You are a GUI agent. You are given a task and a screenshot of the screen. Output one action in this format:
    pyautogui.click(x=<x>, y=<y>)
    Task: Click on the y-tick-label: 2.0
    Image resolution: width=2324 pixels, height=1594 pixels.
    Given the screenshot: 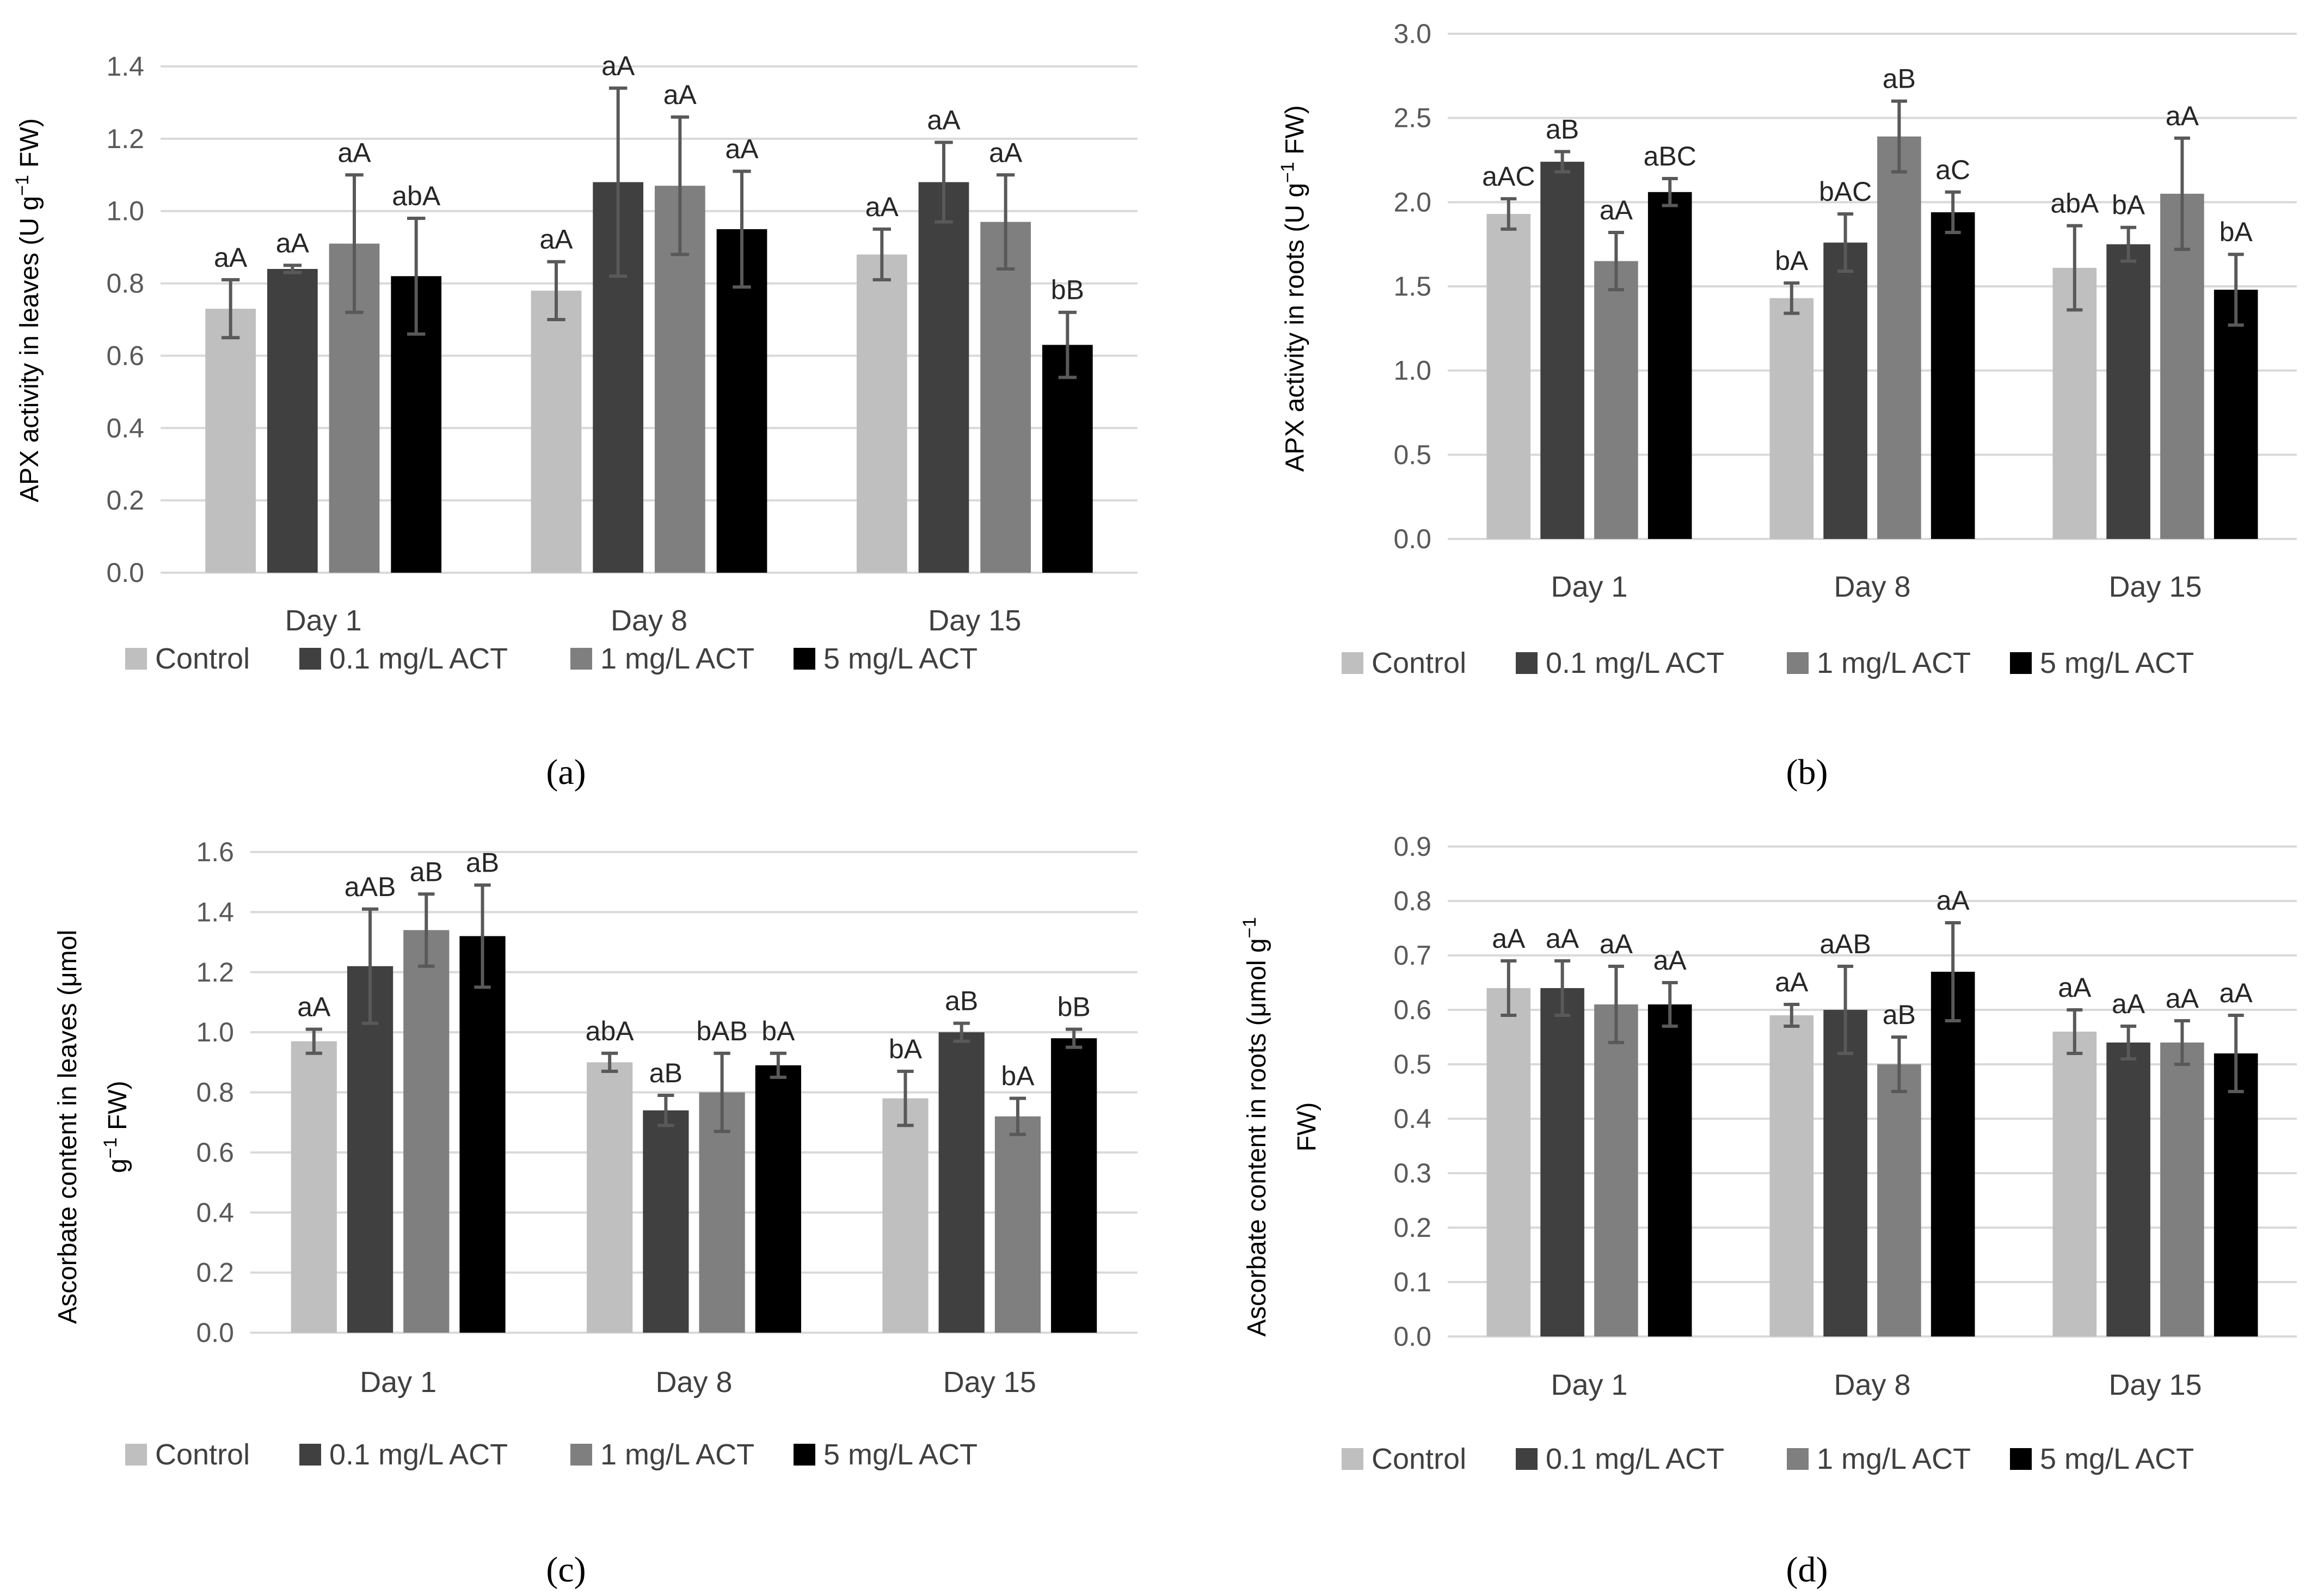 What is the action you would take?
    pyautogui.click(x=1412, y=202)
    